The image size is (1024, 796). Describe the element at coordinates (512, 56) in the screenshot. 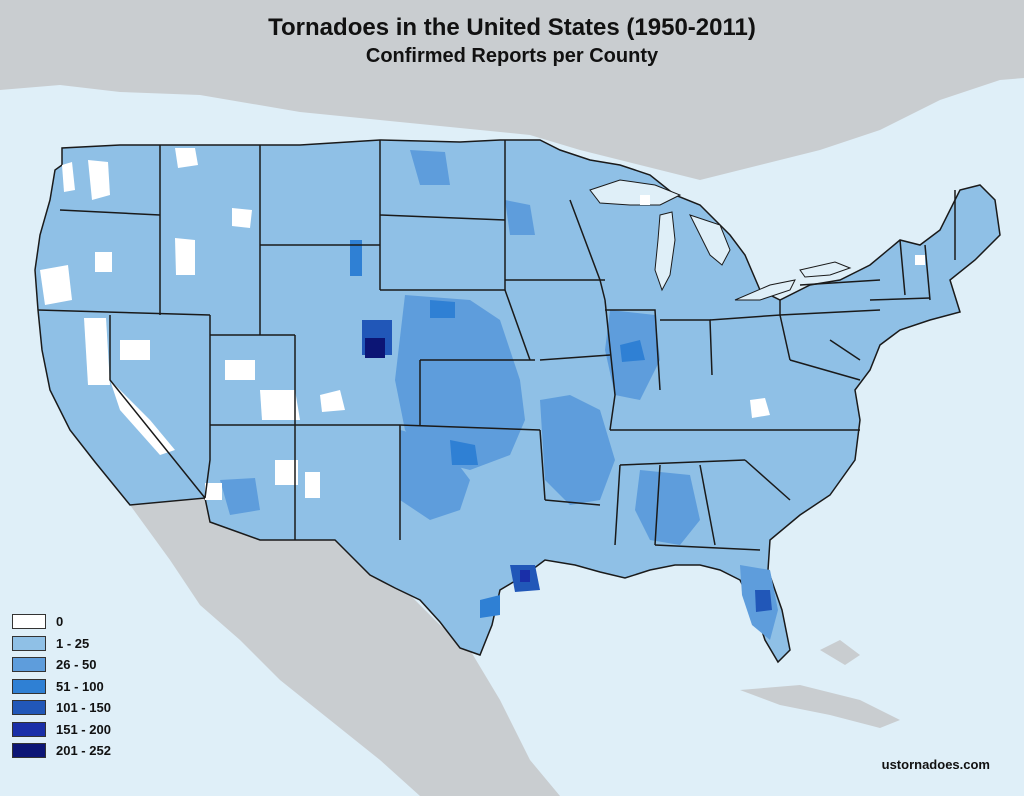

I see `map-subtitle: Confirmed Reports per County` at that location.